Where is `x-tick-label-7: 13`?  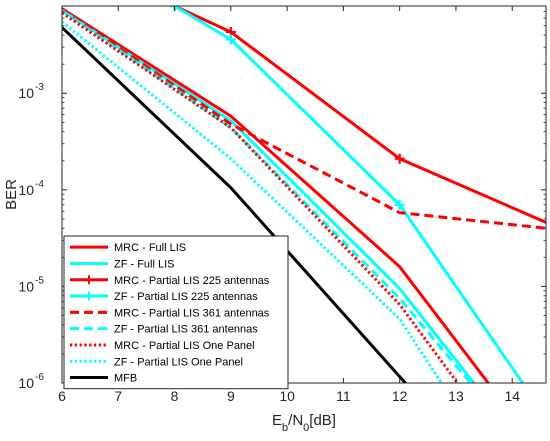 x-tick-label-7: 13 is located at coordinates (456, 396).